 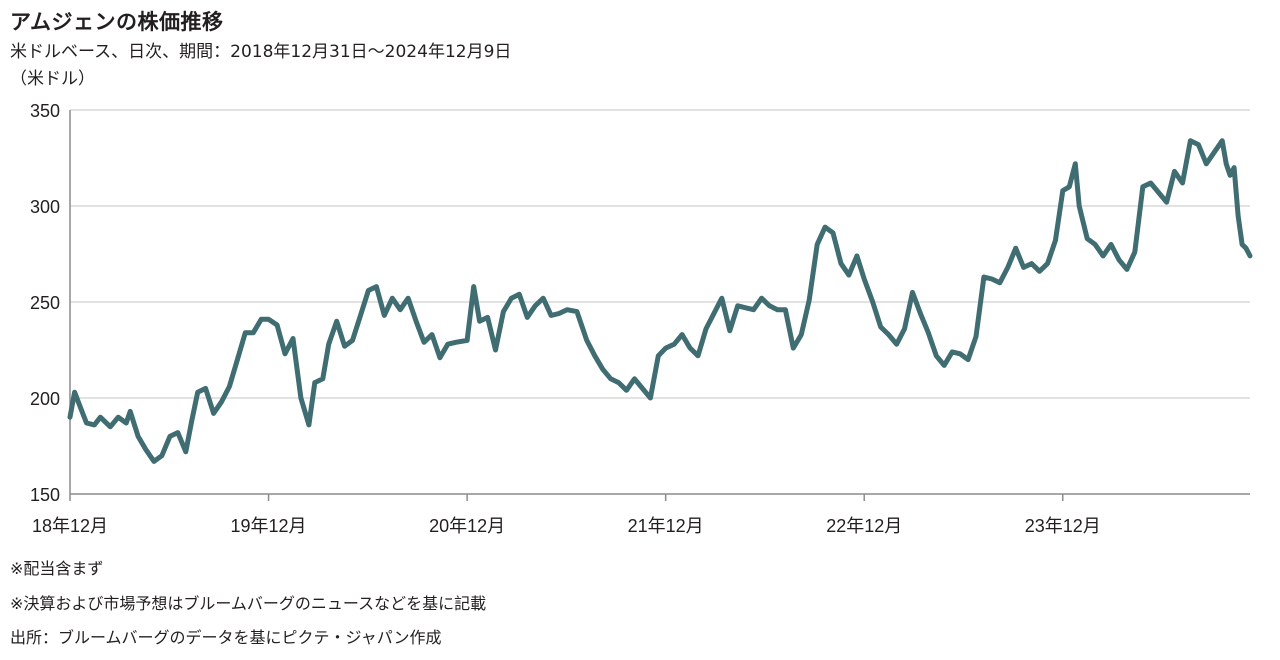 I want to click on y-tick-label: 350, so click(x=45, y=111).